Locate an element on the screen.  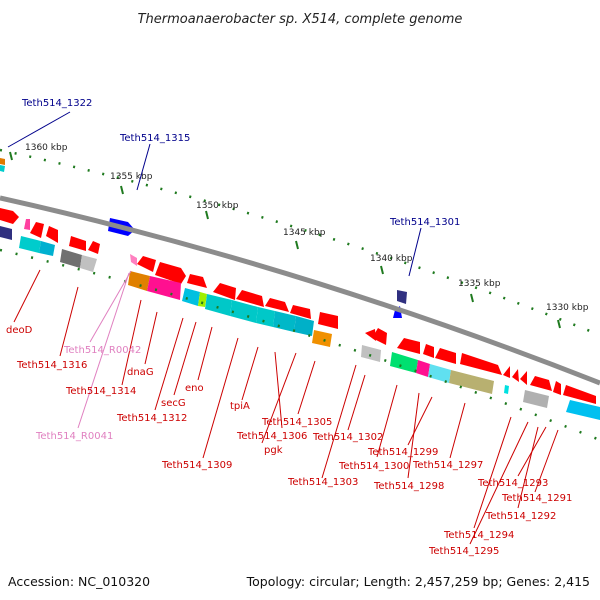
gene-label-secg: secG is located at coordinates (173, 403).